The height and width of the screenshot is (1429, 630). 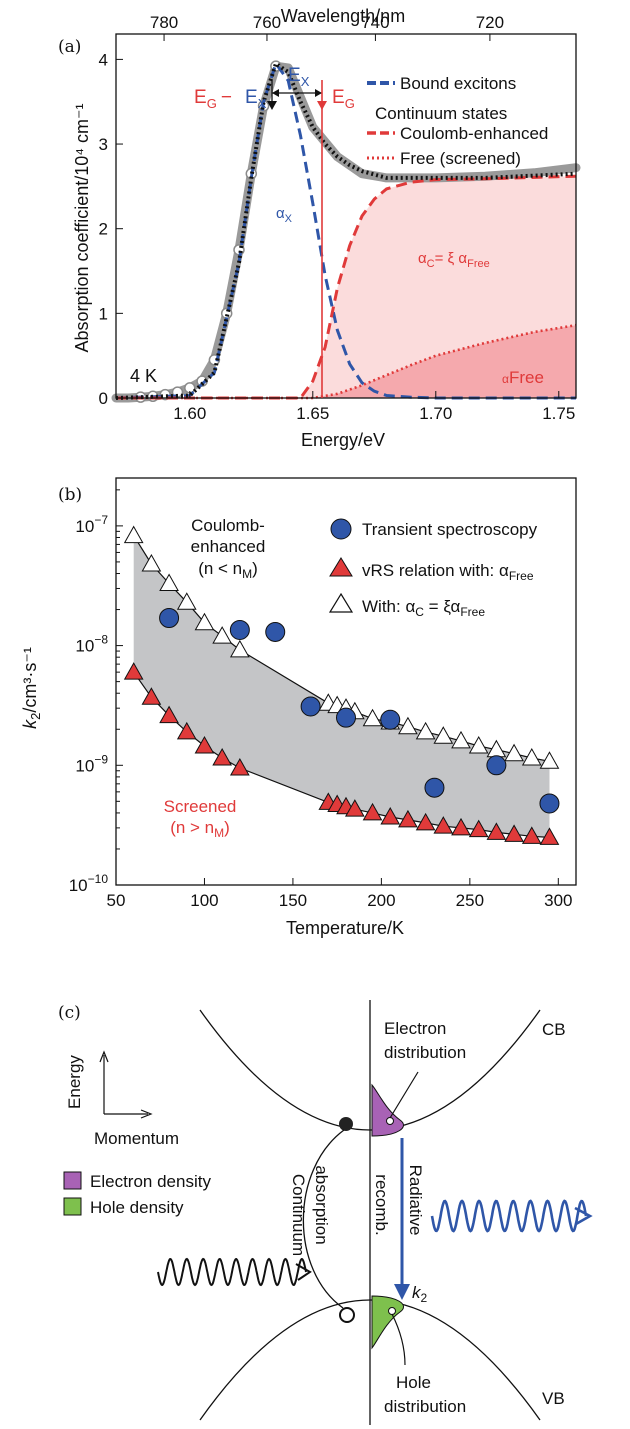 What do you see at coordinates (228, 525) in the screenshot?
I see `coulomb-annotation-1: Coulomb-` at bounding box center [228, 525].